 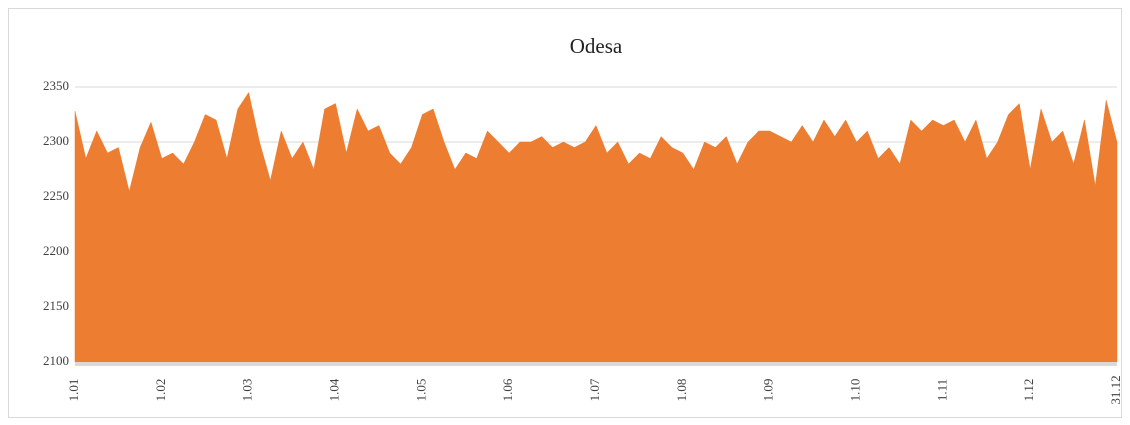 What do you see at coordinates (73, 390) in the screenshot?
I see `x-tick-label: 1.01` at bounding box center [73, 390].